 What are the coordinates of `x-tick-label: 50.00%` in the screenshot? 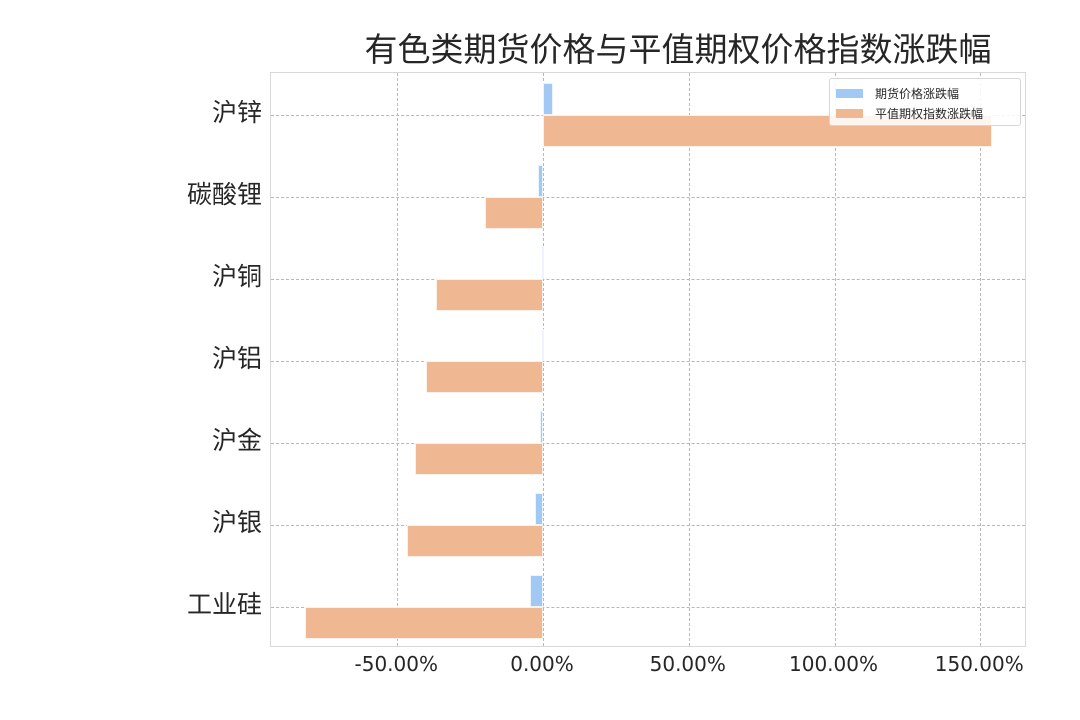 It's located at (687, 664).